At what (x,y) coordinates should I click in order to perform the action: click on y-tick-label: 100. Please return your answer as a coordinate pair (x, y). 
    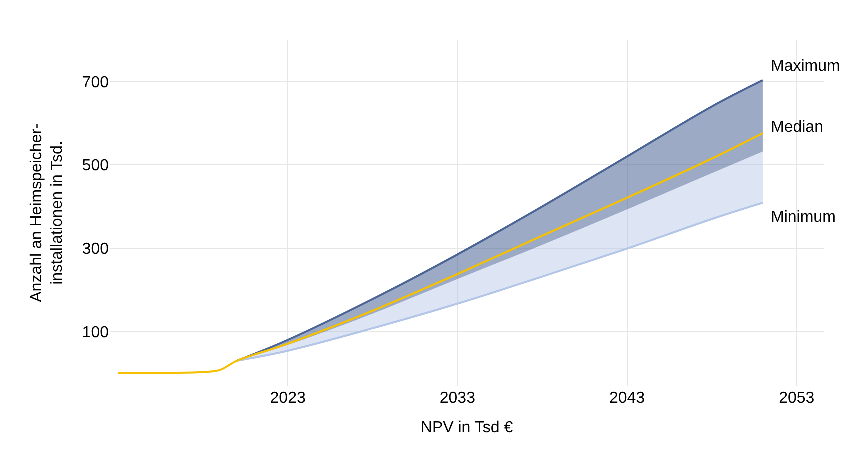
    Looking at the image, I should click on (96, 333).